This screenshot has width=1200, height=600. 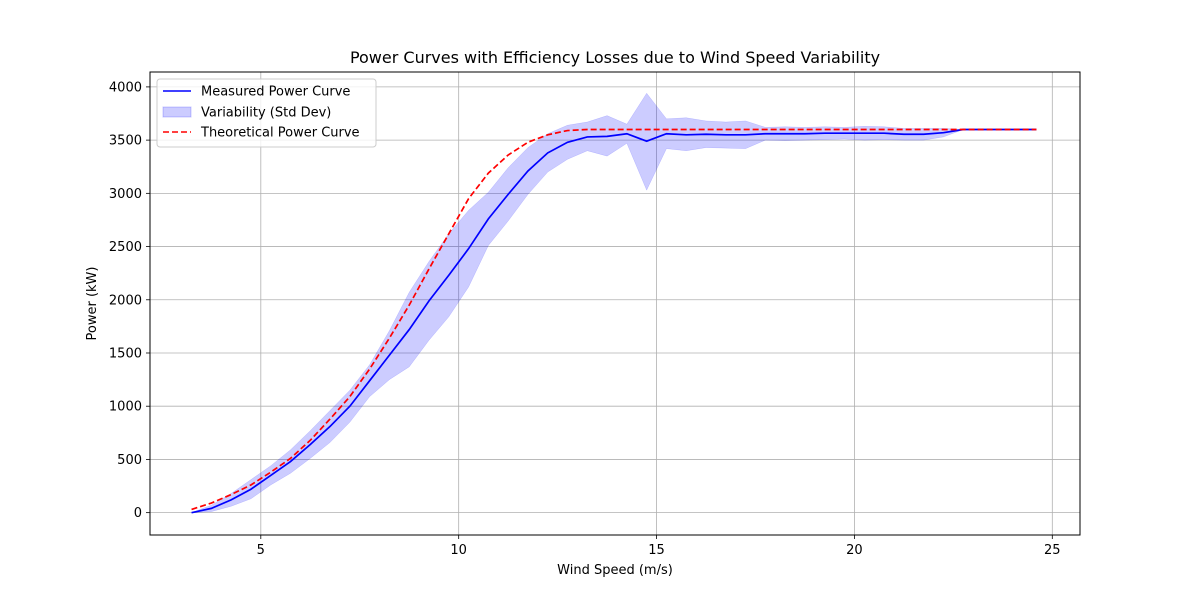 I want to click on x-tick-label: 10, so click(x=458, y=550).